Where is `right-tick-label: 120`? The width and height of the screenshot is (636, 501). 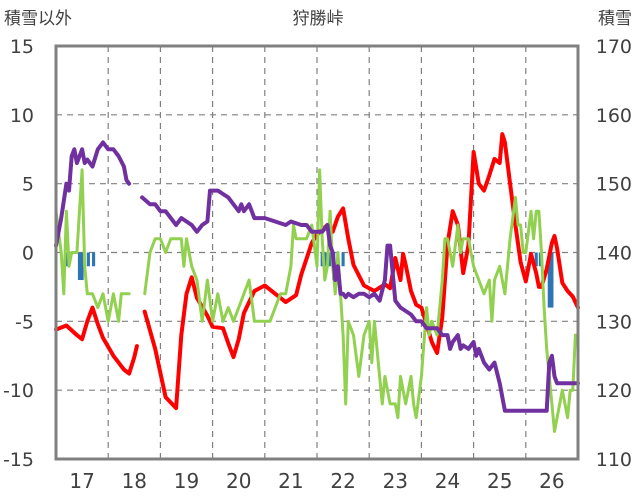 right-tick-label: 120 is located at coordinates (614, 391).